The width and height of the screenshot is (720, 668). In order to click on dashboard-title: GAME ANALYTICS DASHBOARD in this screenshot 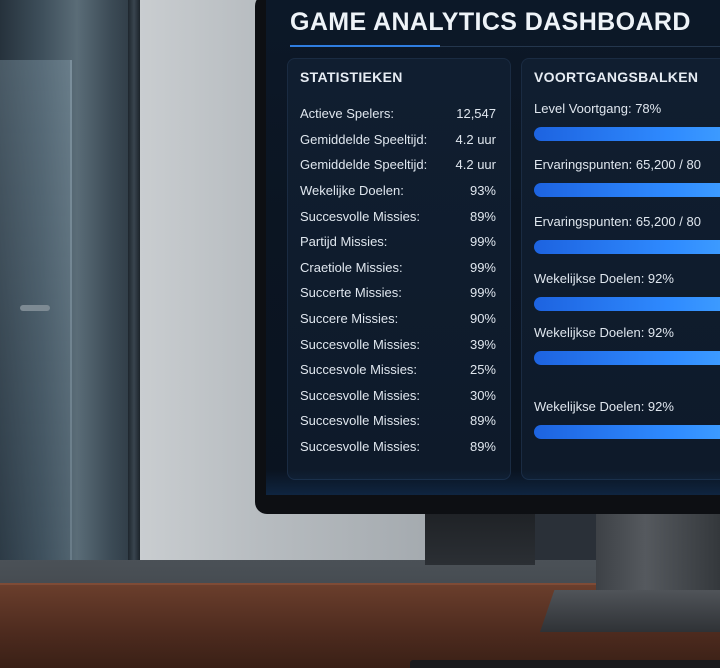, I will do `click(490, 22)`.